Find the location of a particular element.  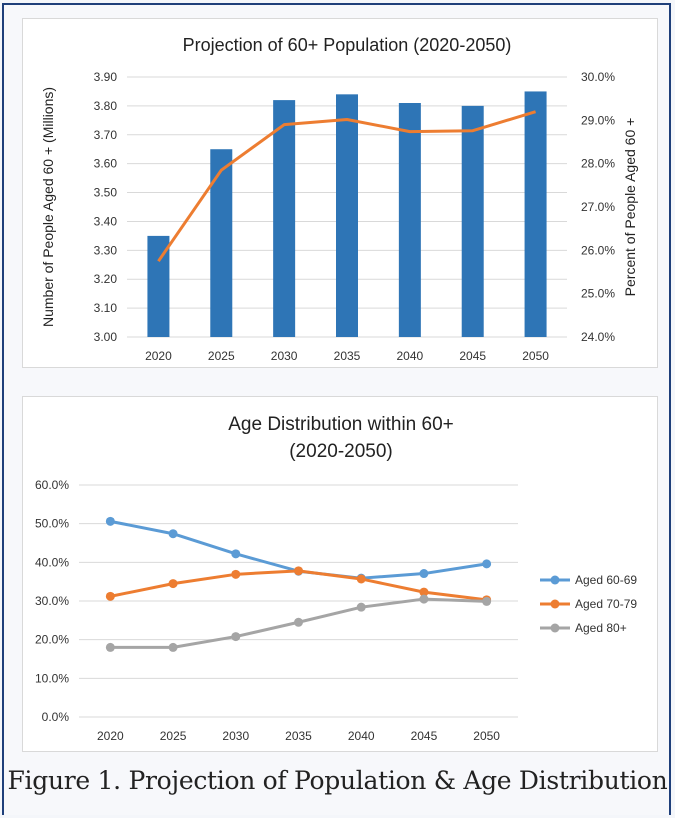

chart-title-line-1: Age Distribution within 60+ is located at coordinates (341, 424).